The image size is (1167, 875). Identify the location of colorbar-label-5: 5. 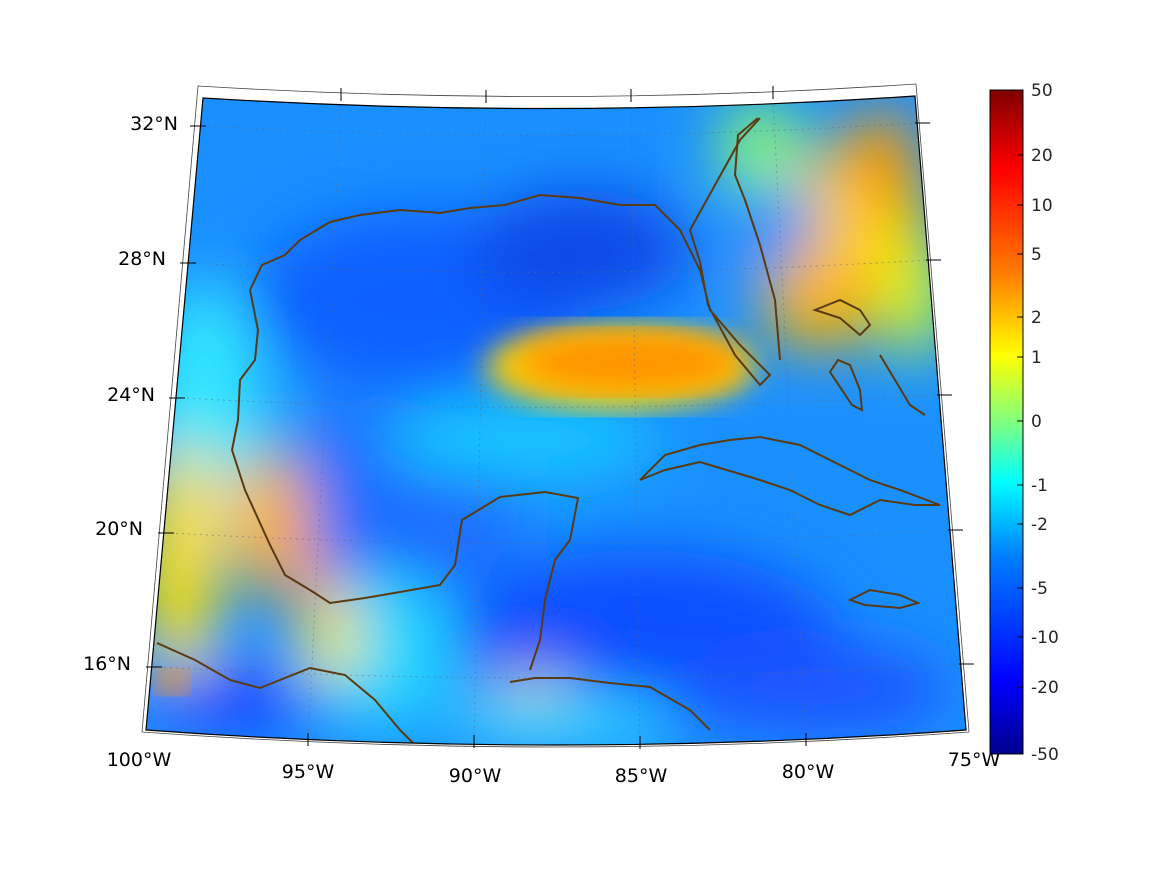
(1036, 255).